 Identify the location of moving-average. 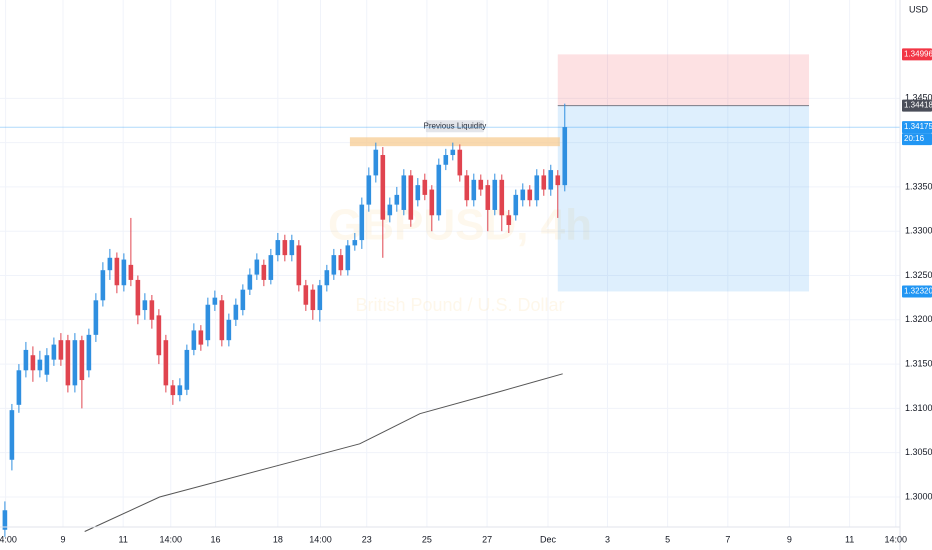
(323, 452).